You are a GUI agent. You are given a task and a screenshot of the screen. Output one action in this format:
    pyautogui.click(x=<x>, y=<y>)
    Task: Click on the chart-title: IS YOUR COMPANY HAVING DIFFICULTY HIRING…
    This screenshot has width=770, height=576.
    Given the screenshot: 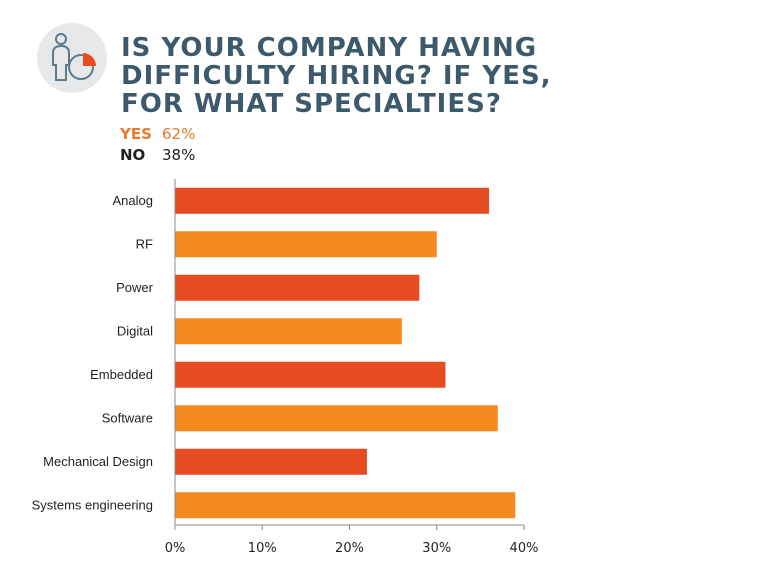 What is the action you would take?
    pyautogui.click(x=336, y=76)
    